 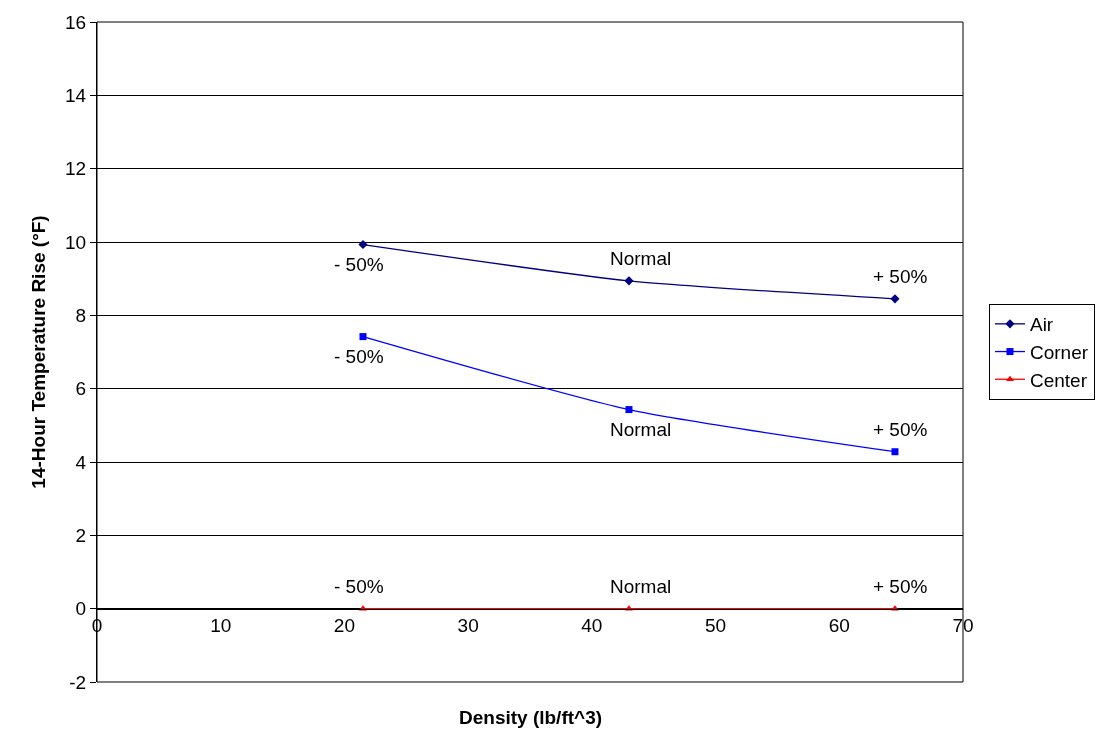 What do you see at coordinates (1041, 325) in the screenshot?
I see `legend-label: Air` at bounding box center [1041, 325].